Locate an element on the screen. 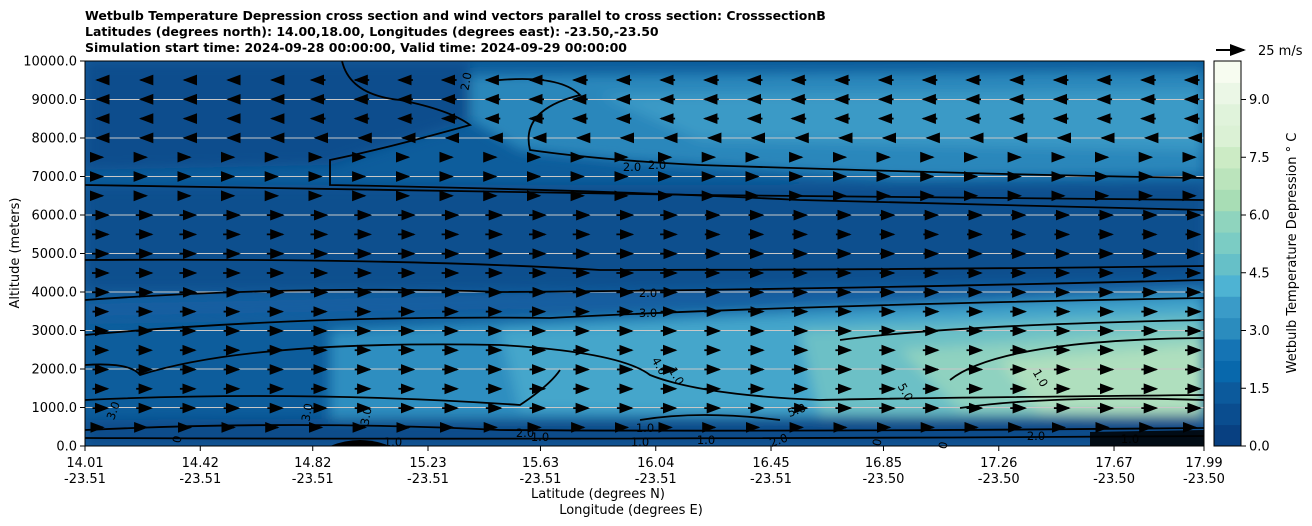  colorbar: 0.0 1.5 3.0 4.5 6.0 7.5 9.0 is located at coordinates (1241, 257).